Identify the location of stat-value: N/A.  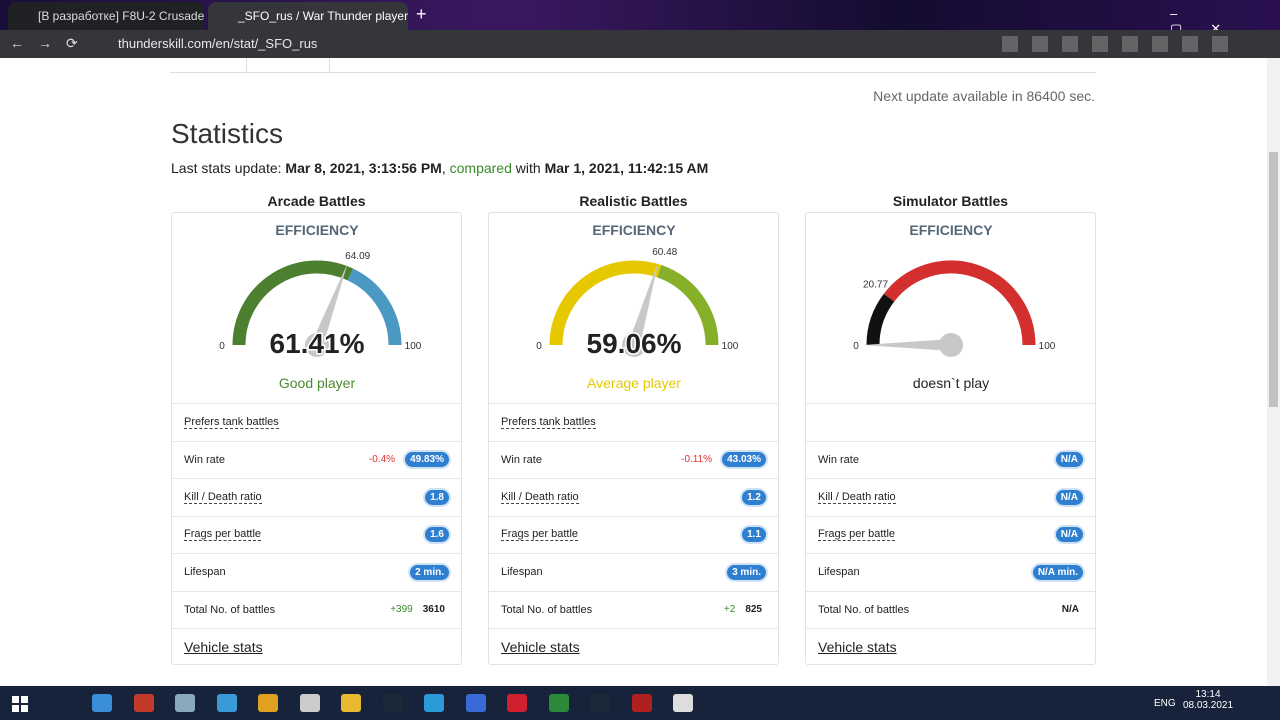
(1069, 497).